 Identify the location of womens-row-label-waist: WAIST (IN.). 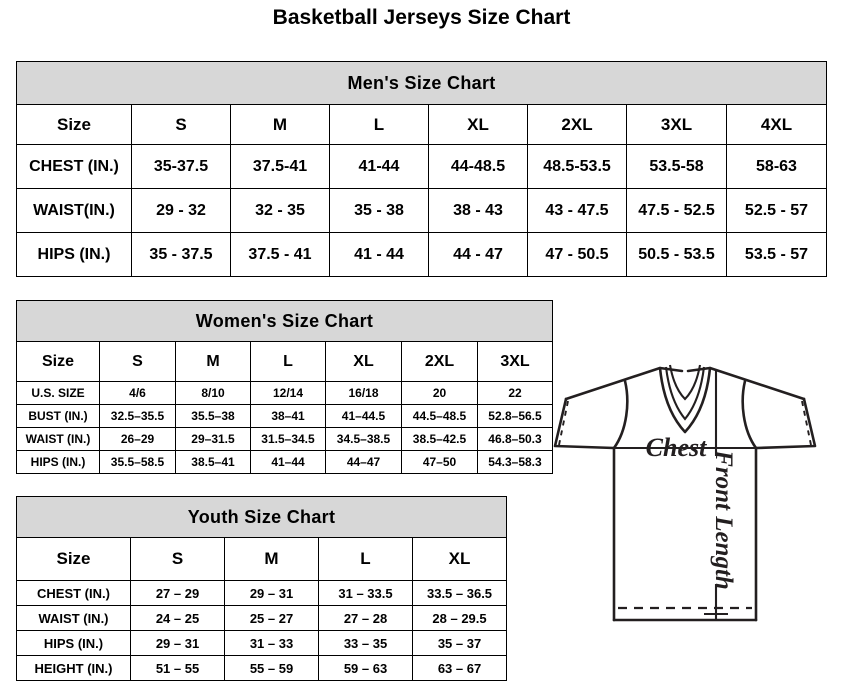
(58, 439).